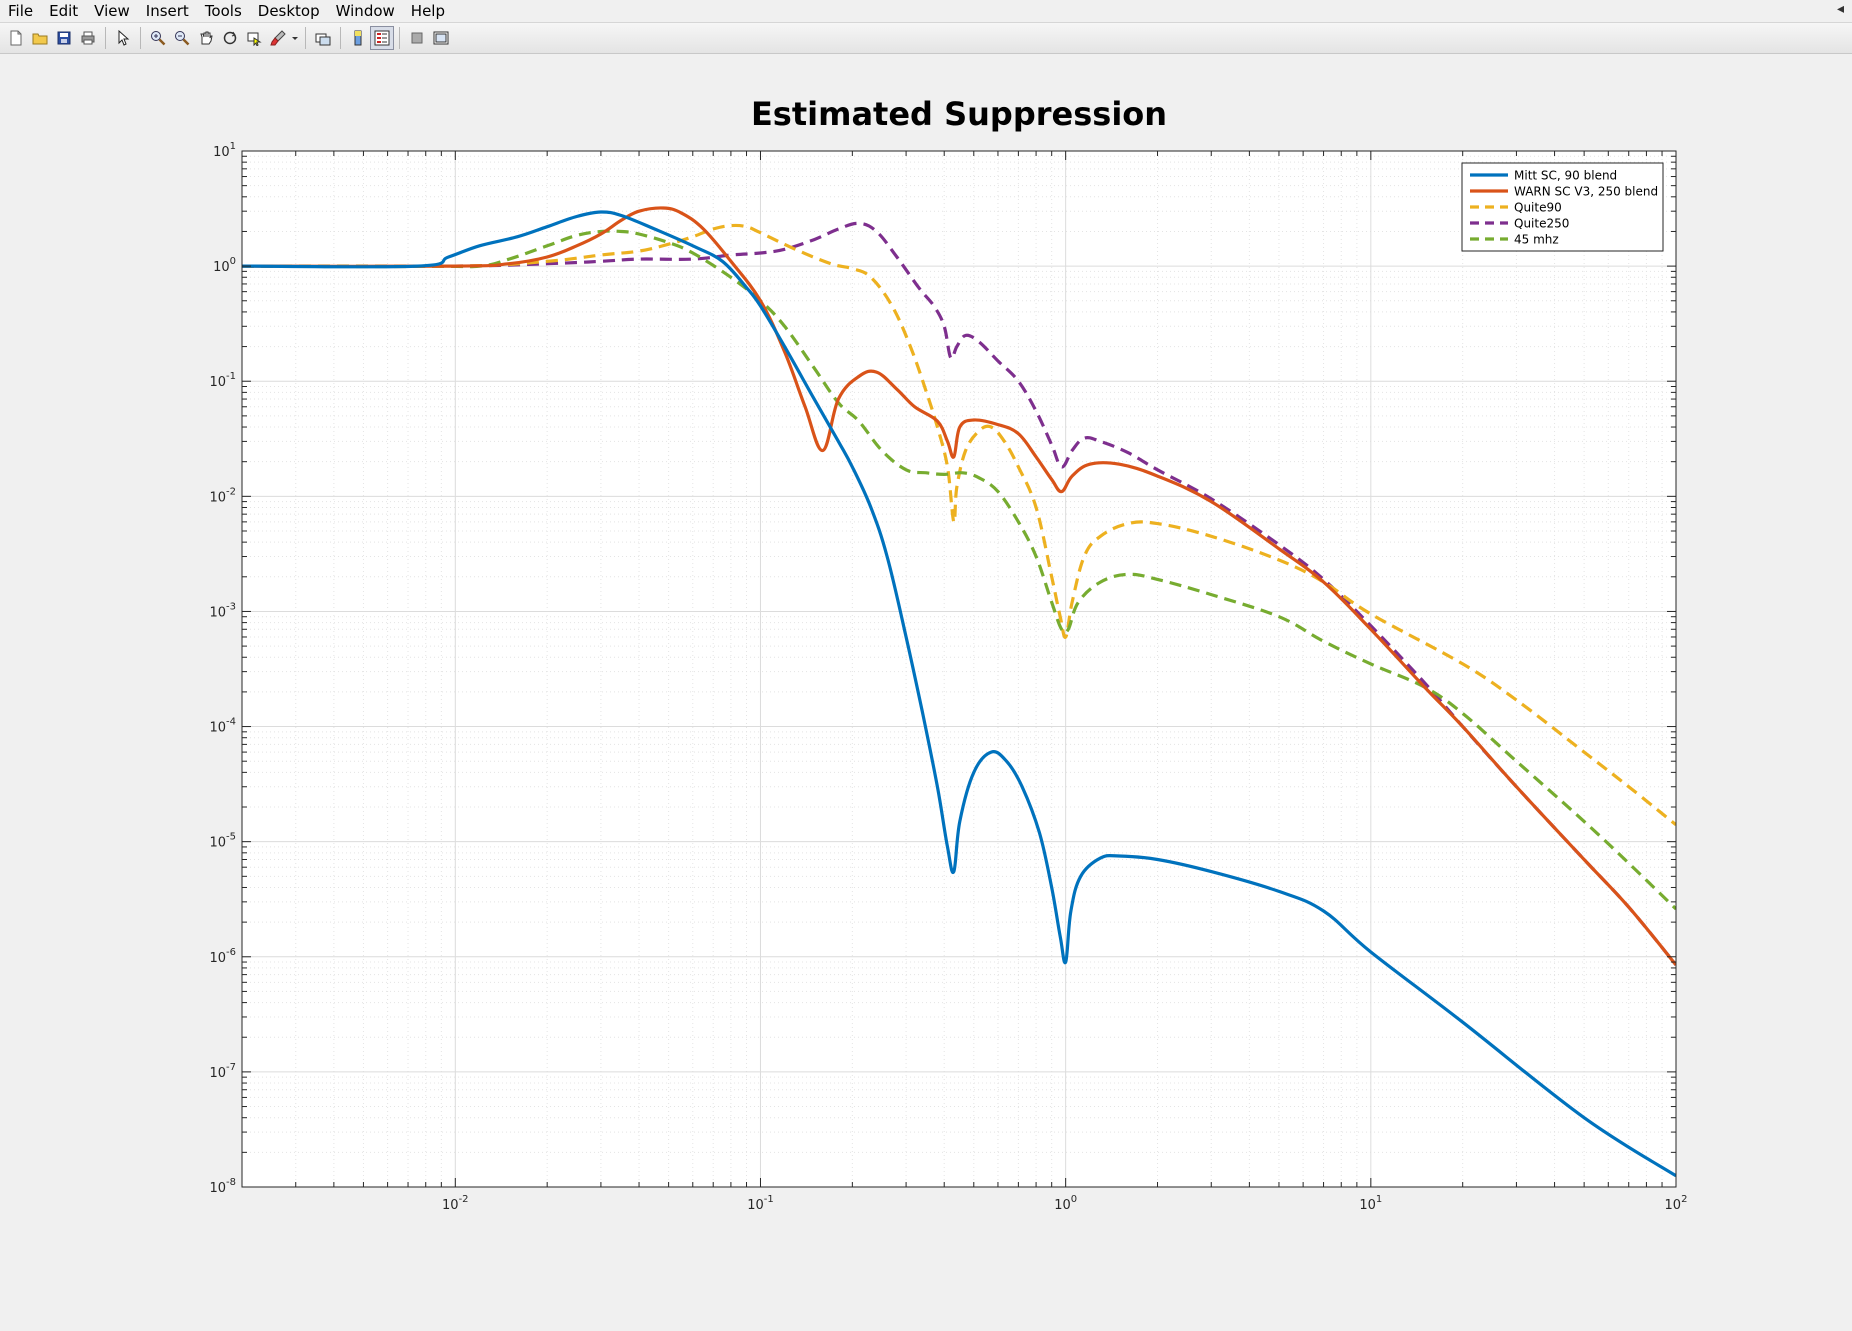 The width and height of the screenshot is (1852, 1331). What do you see at coordinates (158, 38) in the screenshot?
I see `zoom-in-icon` at bounding box center [158, 38].